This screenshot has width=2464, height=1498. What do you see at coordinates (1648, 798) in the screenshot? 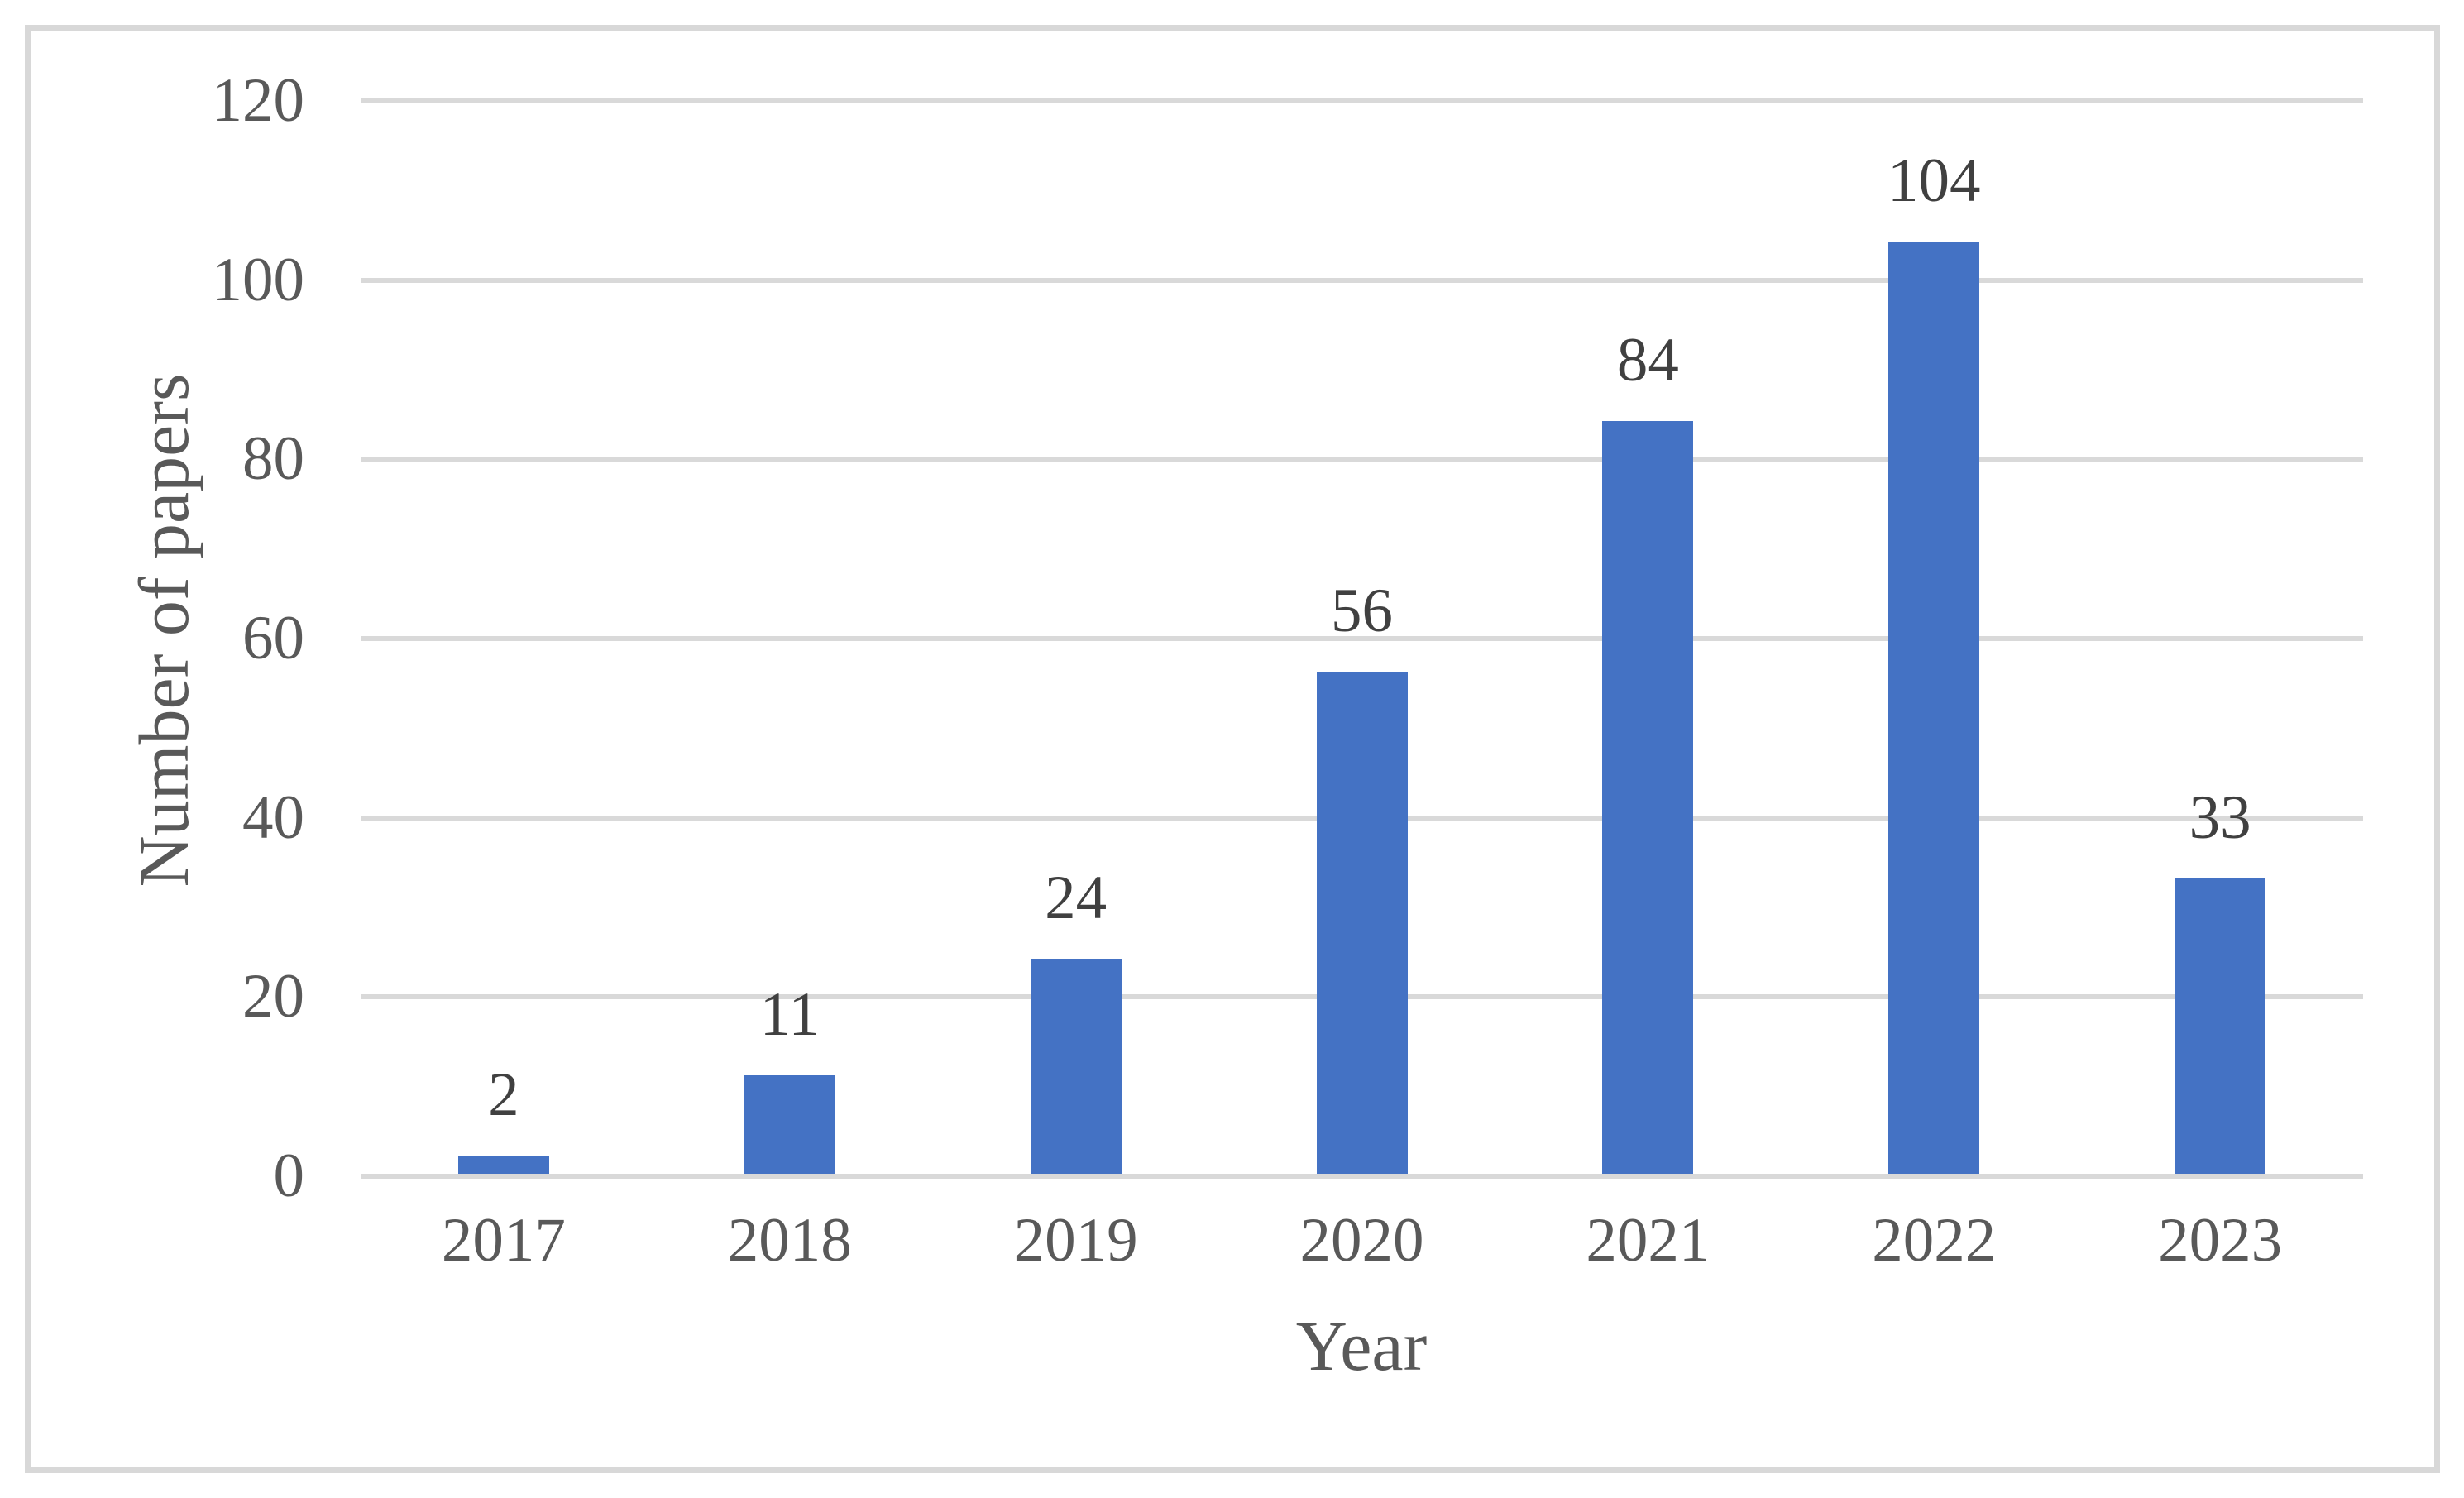
I see `bar-2021` at bounding box center [1648, 798].